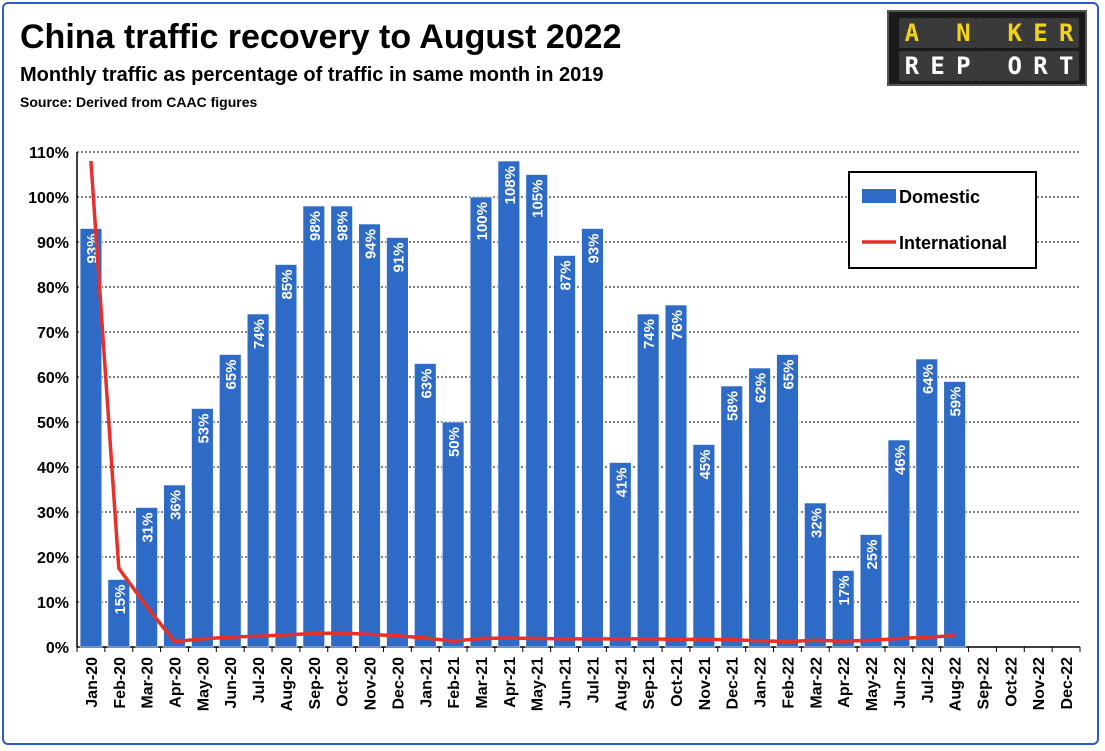  I want to click on bar-value-label: 31%, so click(148, 528).